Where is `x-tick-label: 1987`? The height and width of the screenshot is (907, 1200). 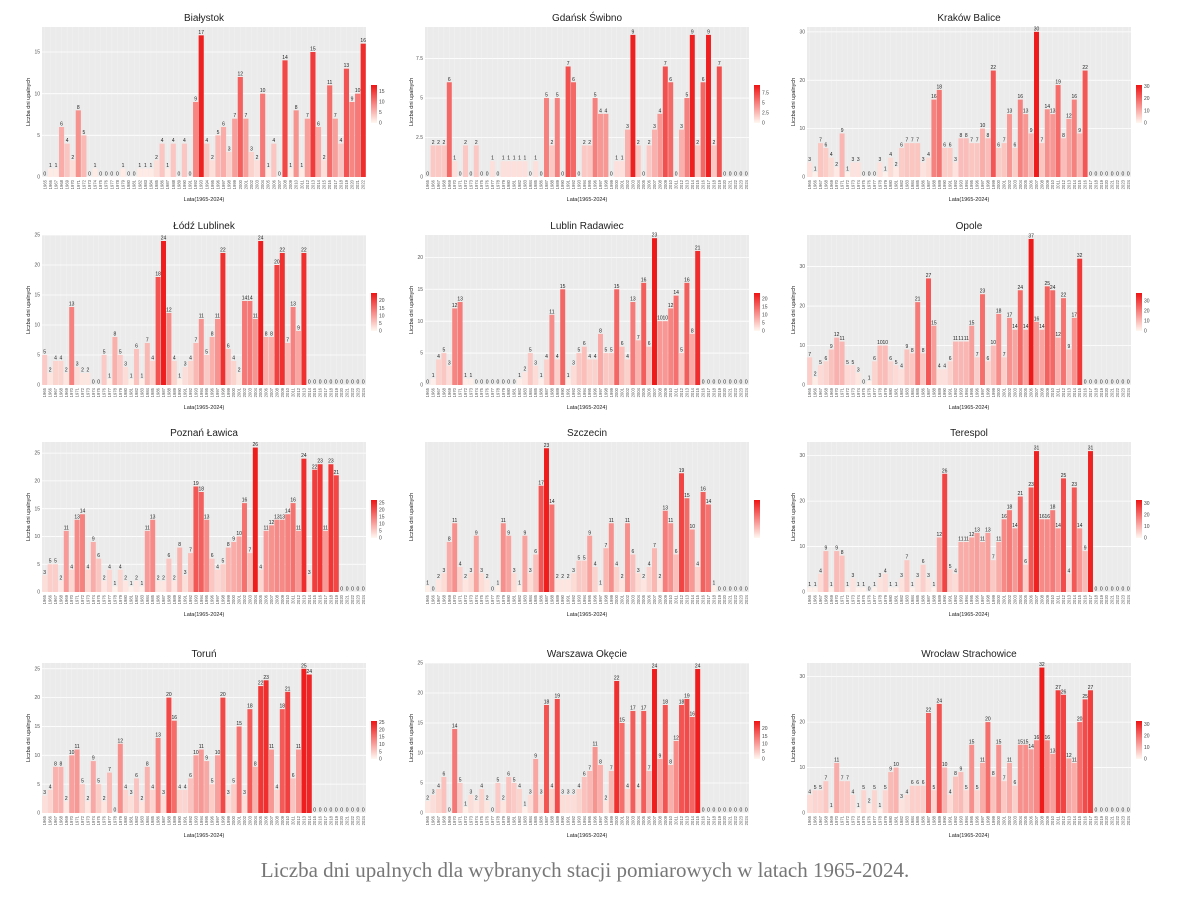
x-tick-label: 1987 is located at coordinates (163, 392).